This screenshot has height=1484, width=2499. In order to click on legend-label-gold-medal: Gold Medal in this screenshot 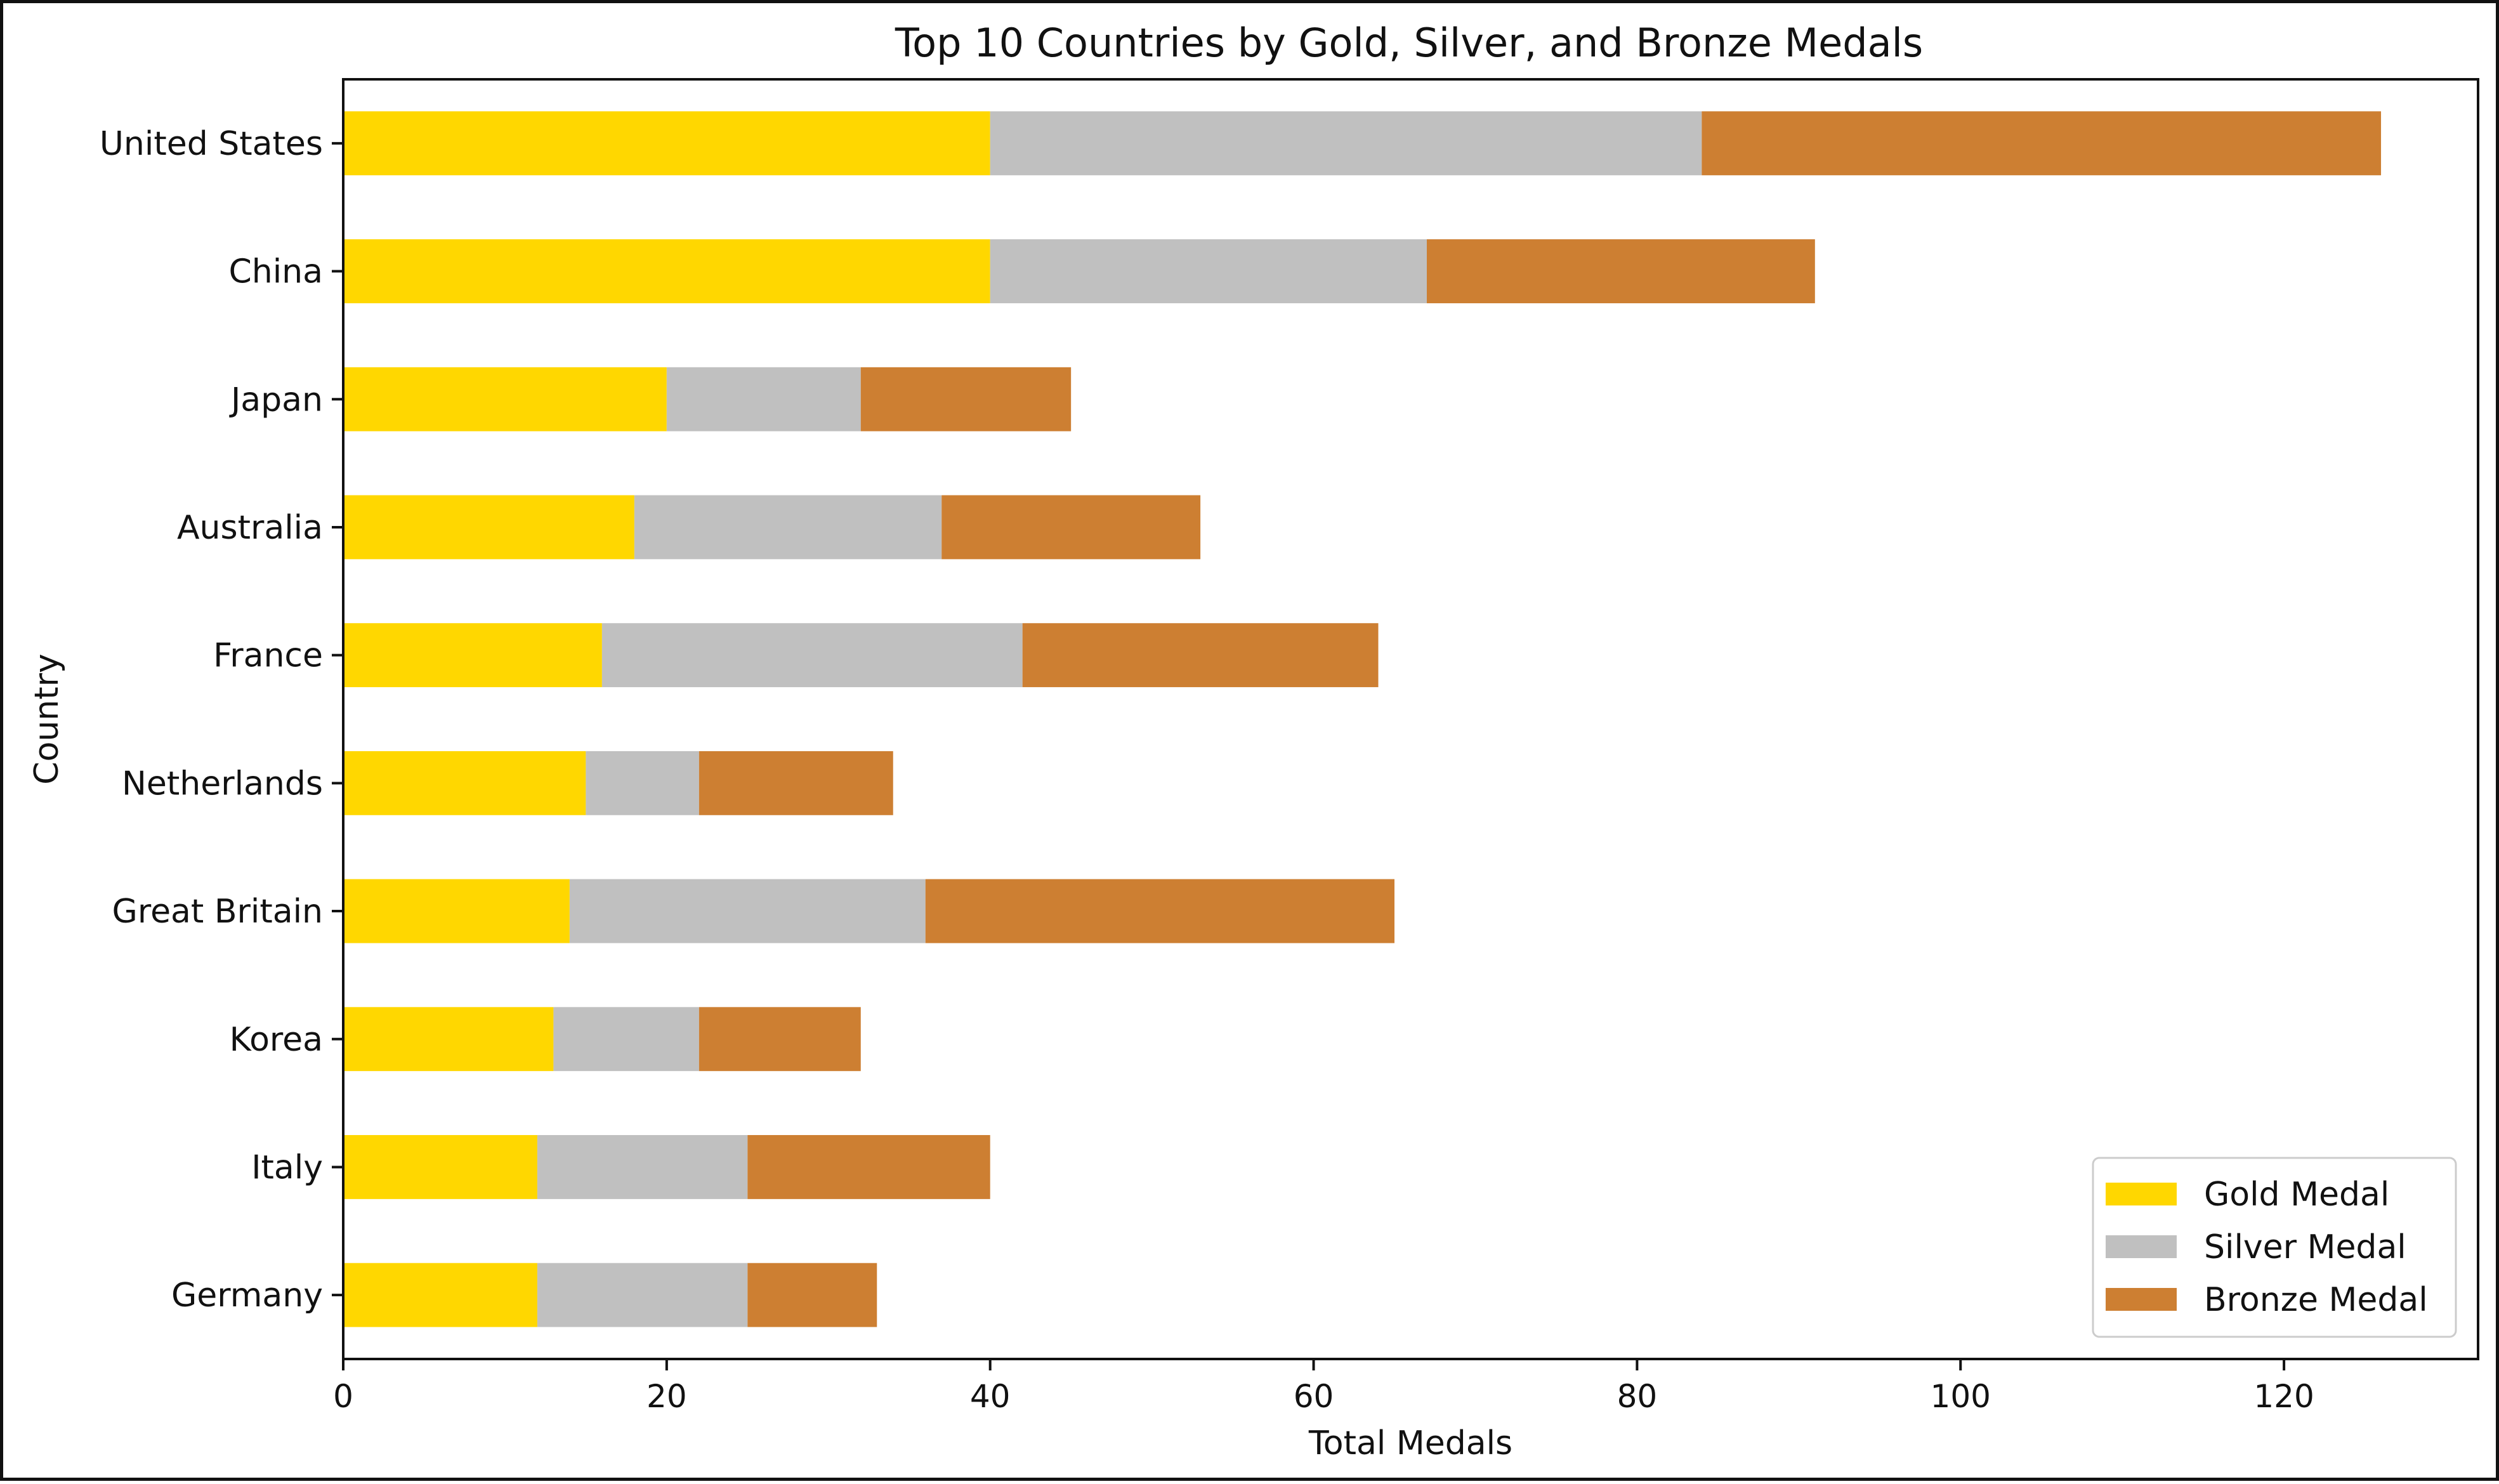, I will do `click(2296, 1195)`.